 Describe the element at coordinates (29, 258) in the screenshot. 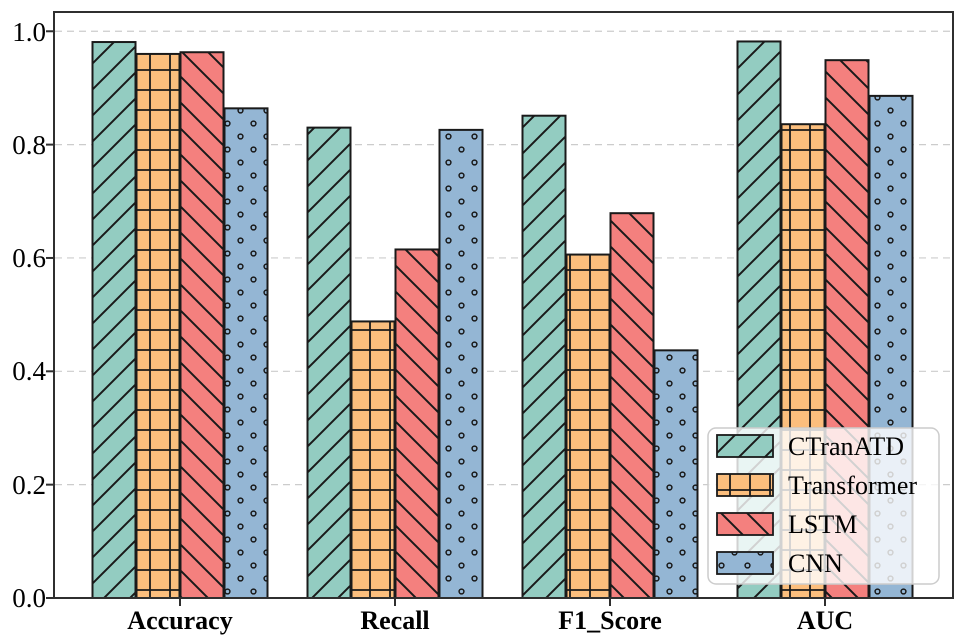

I see `ytick-0.6: 0.6` at that location.